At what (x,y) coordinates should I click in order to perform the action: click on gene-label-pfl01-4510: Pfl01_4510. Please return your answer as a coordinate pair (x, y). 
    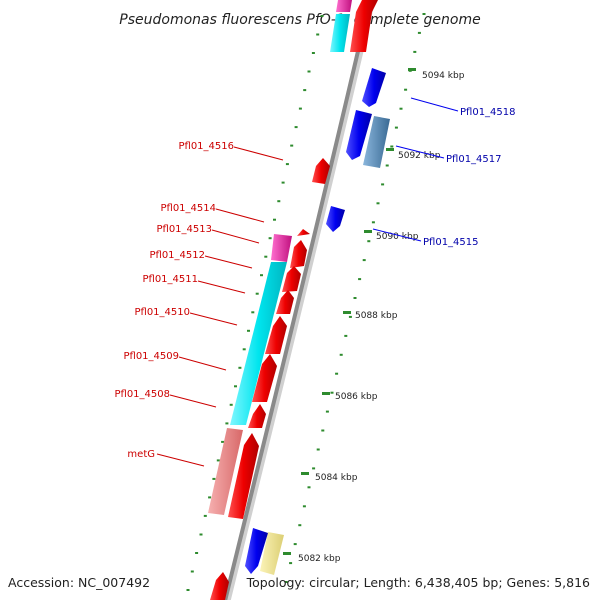
    Looking at the image, I should click on (162, 312).